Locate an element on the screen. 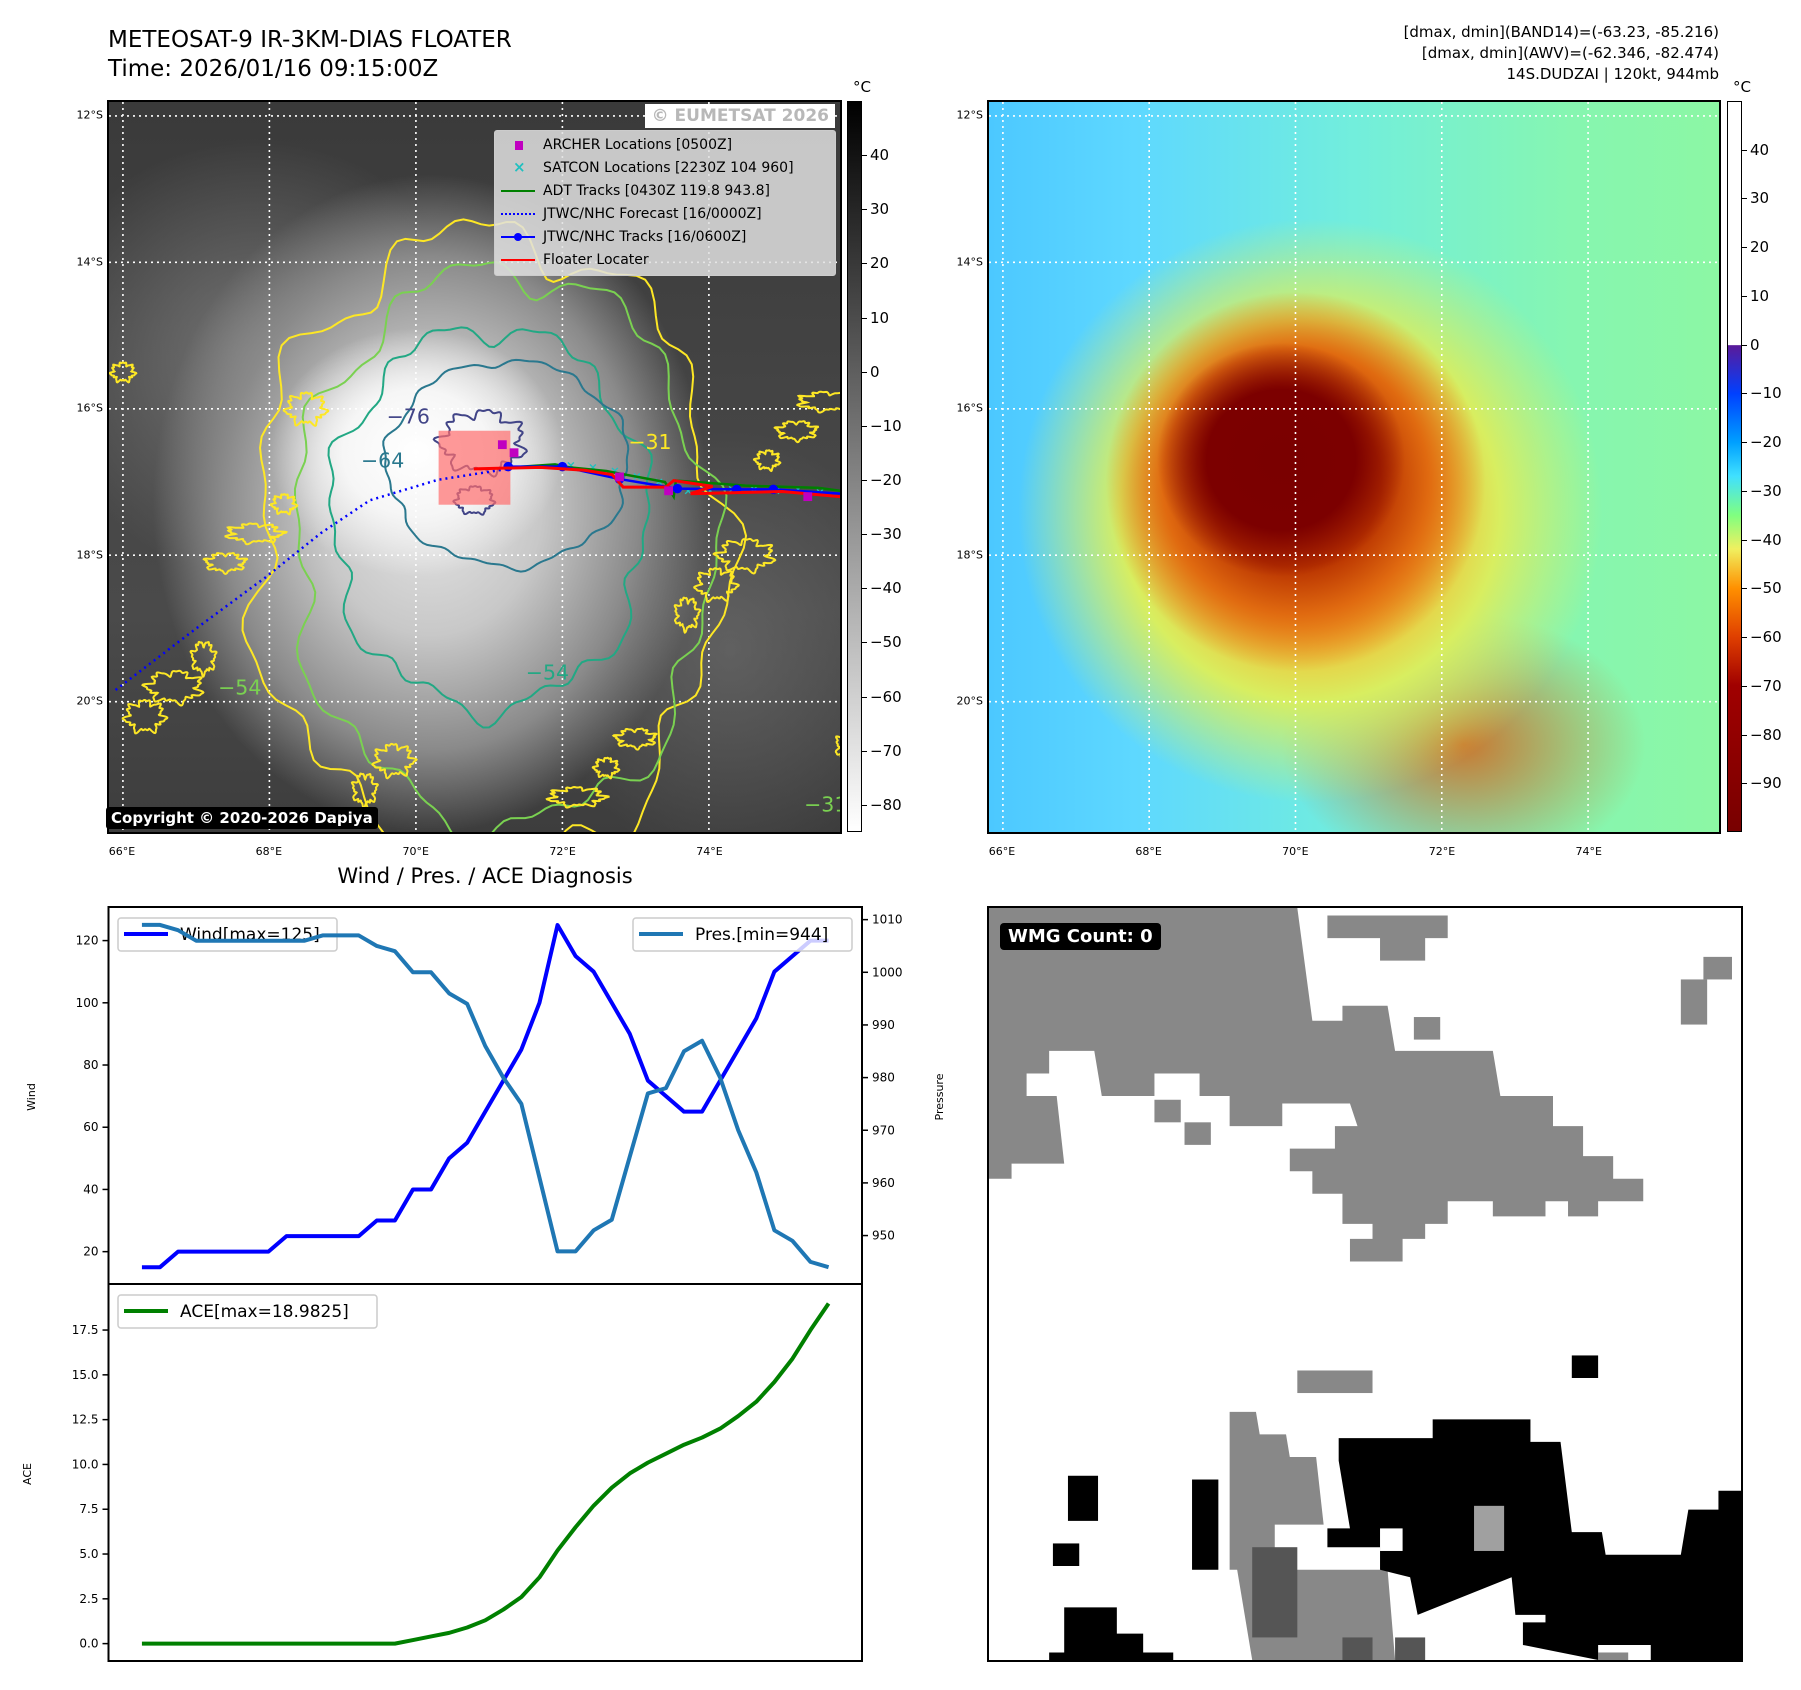  wind-tick-label: 100 is located at coordinates (87, 1003).